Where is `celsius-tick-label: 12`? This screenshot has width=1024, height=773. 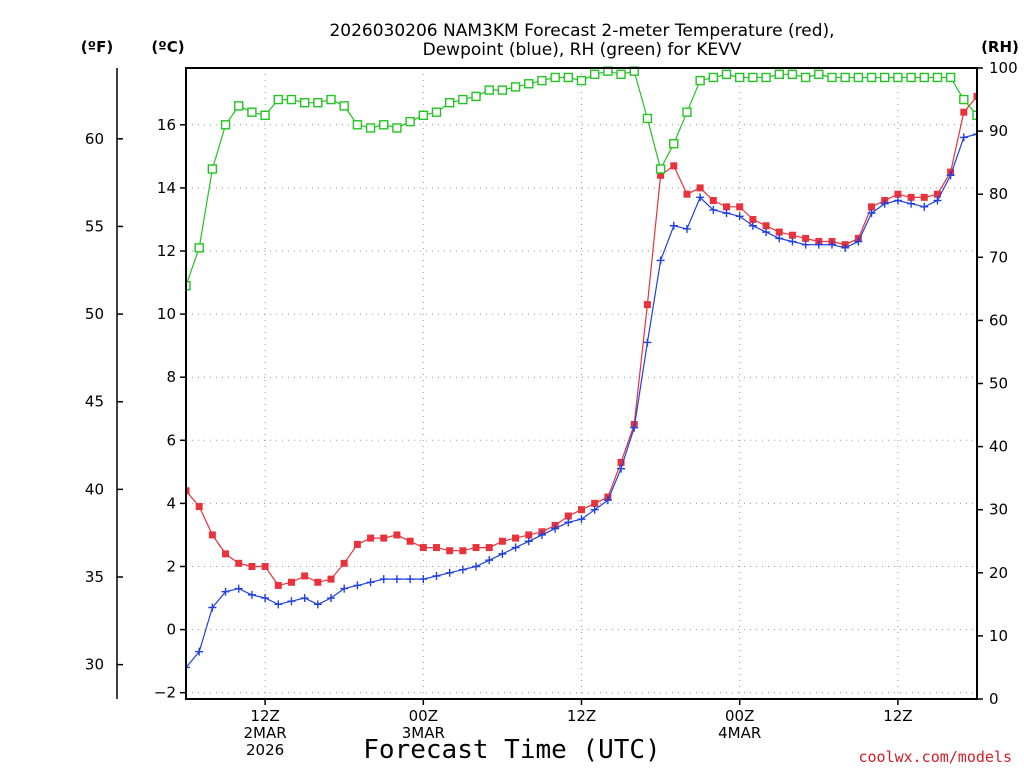
celsius-tick-label: 12 is located at coordinates (166, 251).